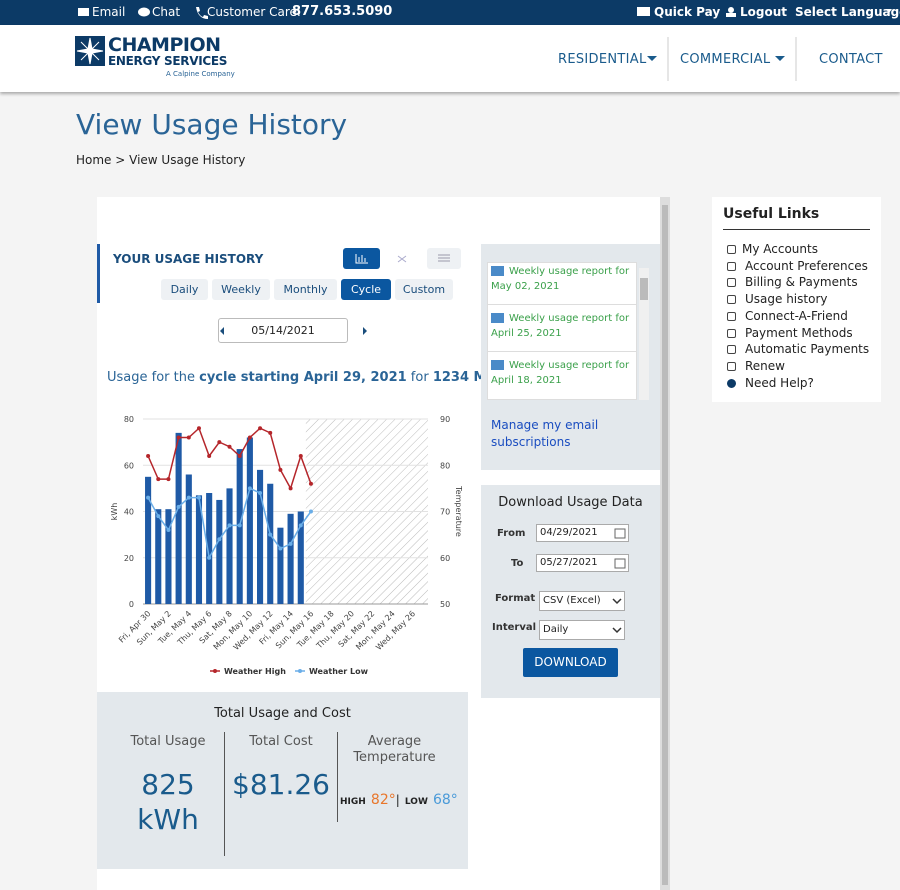  I want to click on scroll-thumb, so click(665, 545).